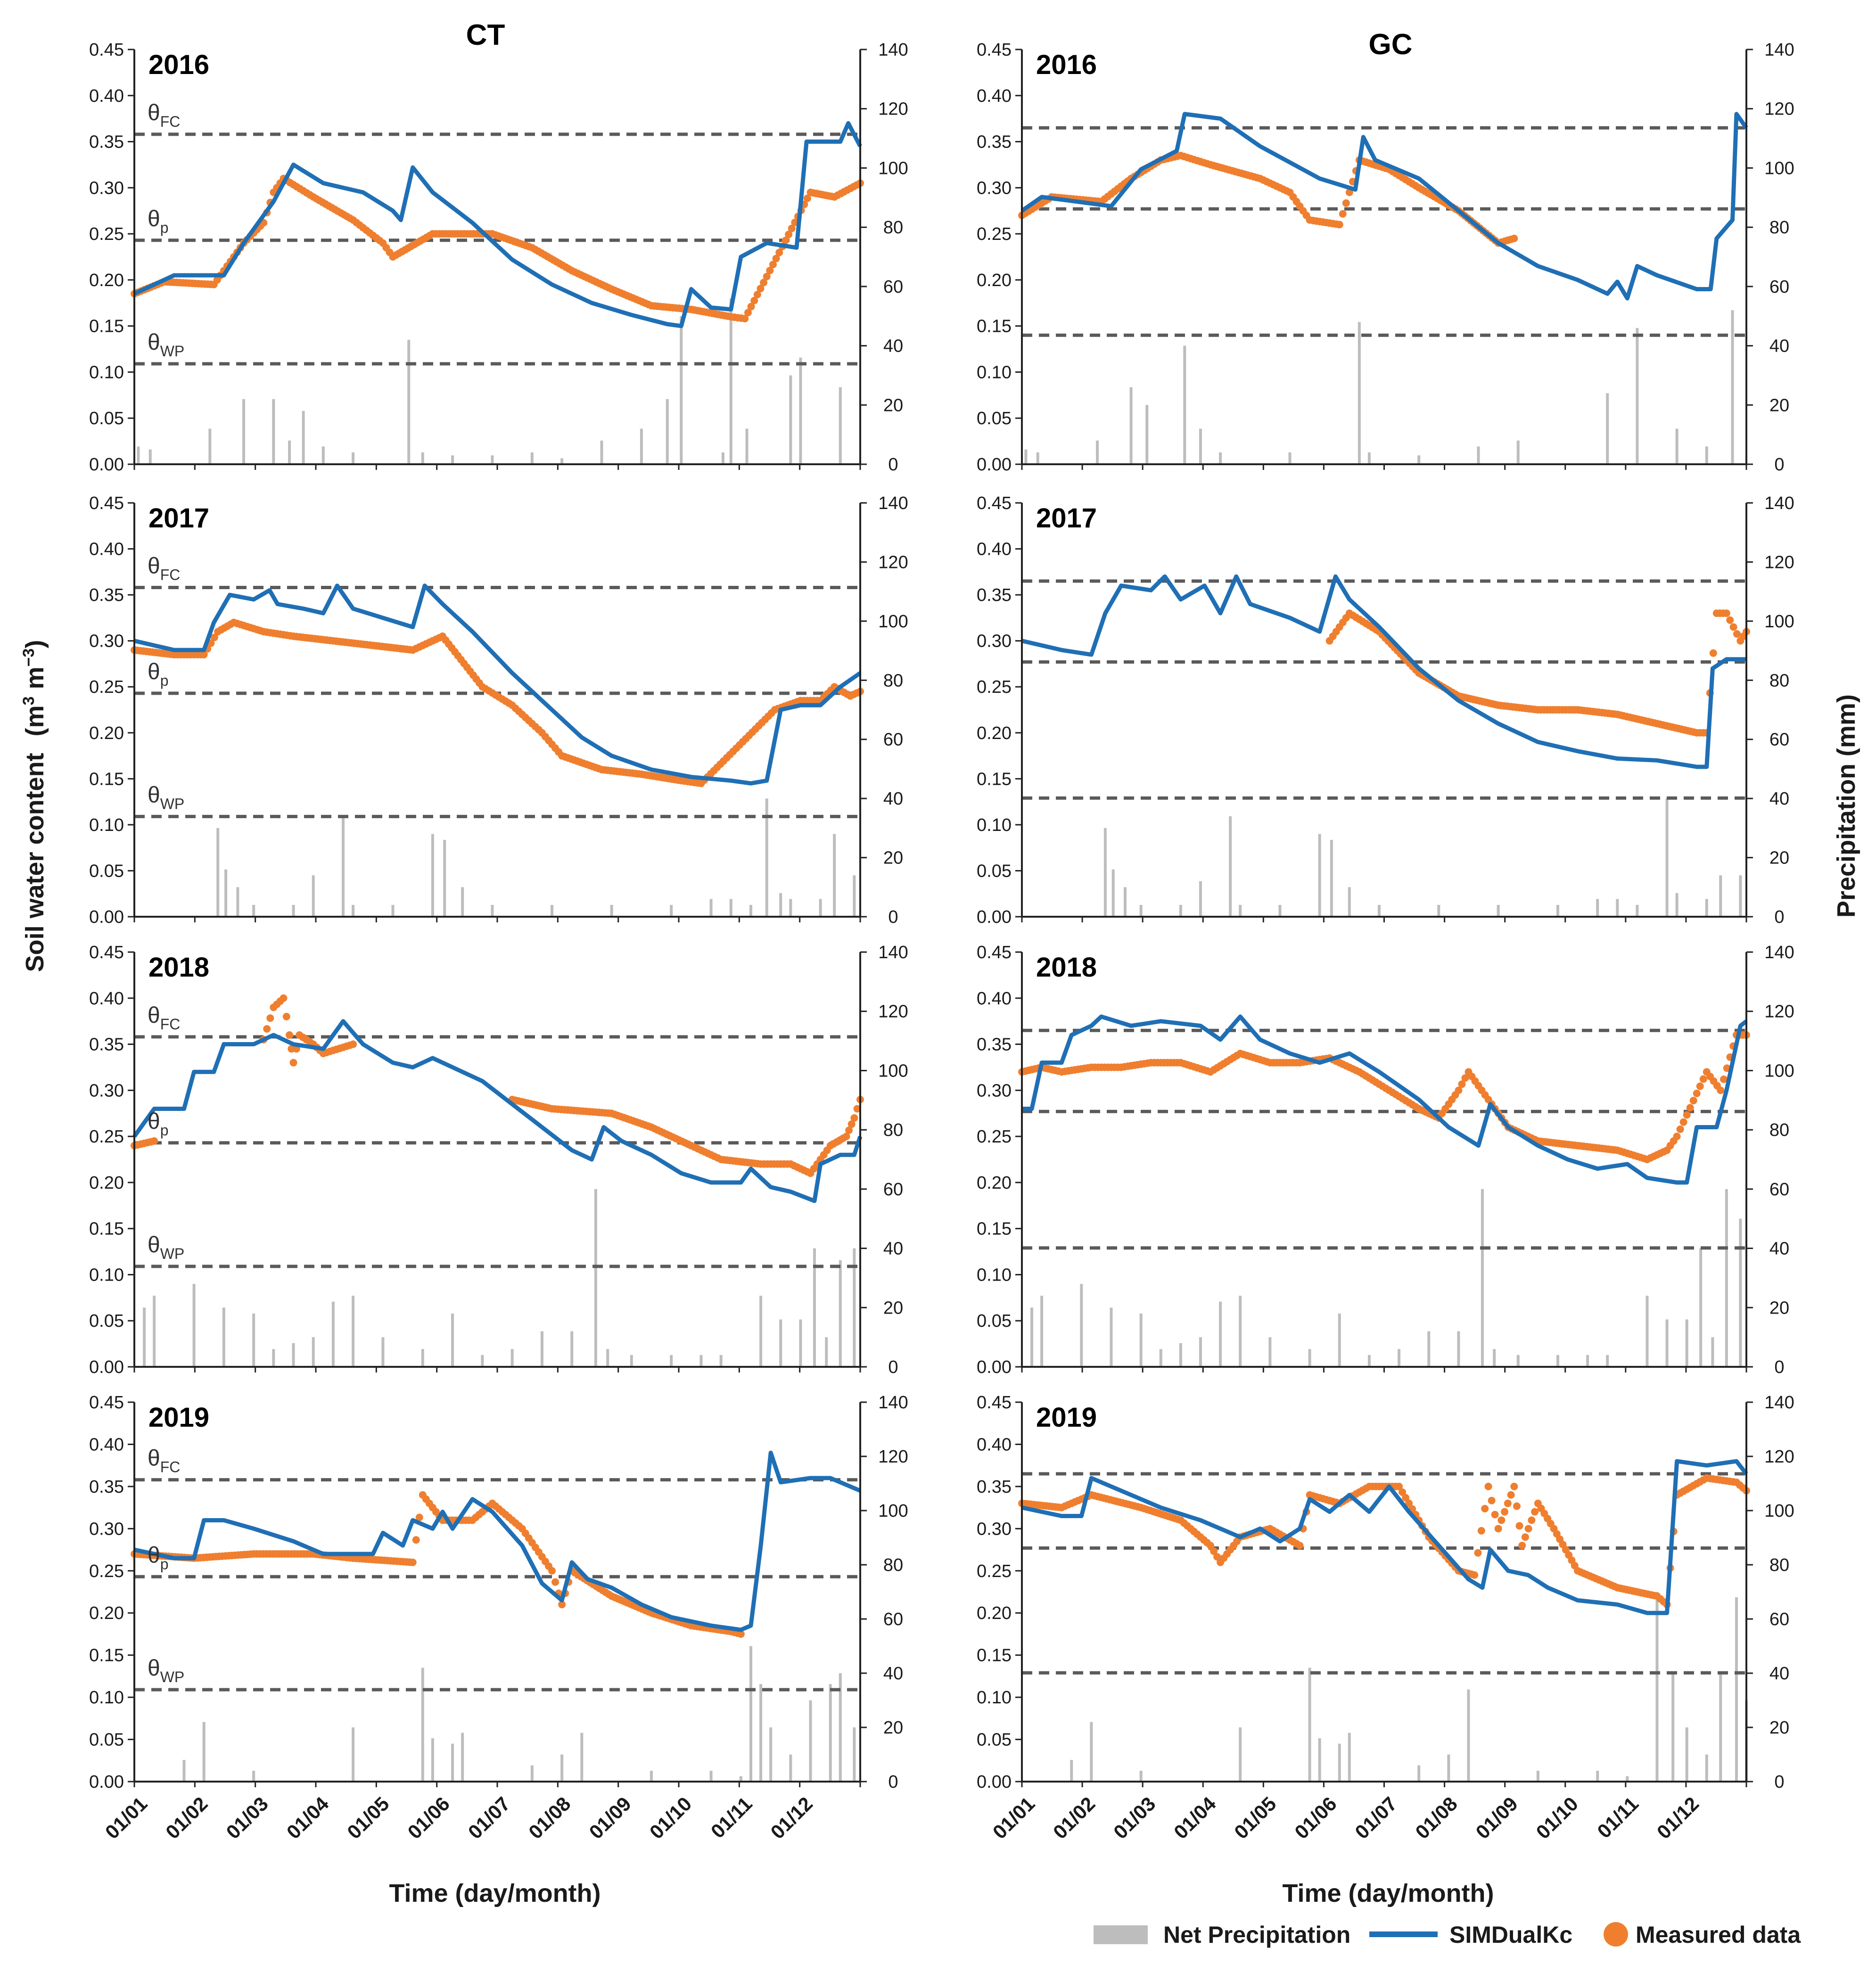  What do you see at coordinates (107, 595) in the screenshot?
I see `y-left-tick-label: 0.35` at bounding box center [107, 595].